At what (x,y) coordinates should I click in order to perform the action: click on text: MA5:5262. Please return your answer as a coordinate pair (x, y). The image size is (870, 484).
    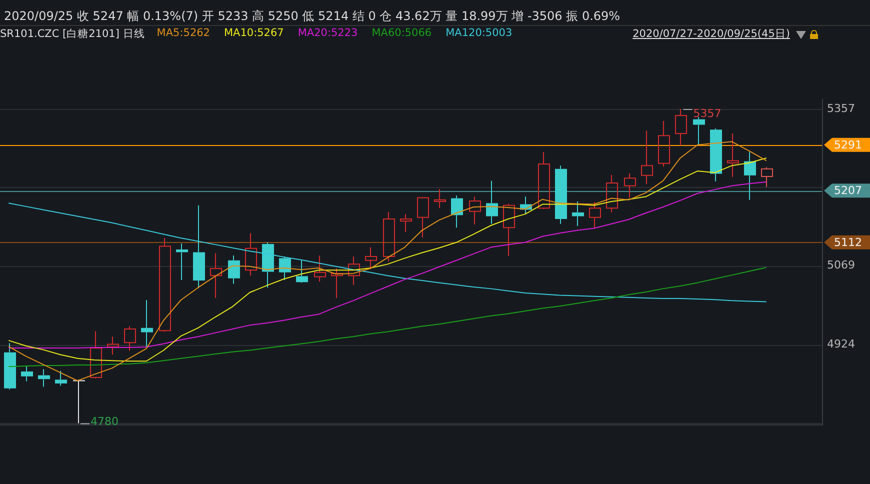
    Looking at the image, I should click on (183, 34).